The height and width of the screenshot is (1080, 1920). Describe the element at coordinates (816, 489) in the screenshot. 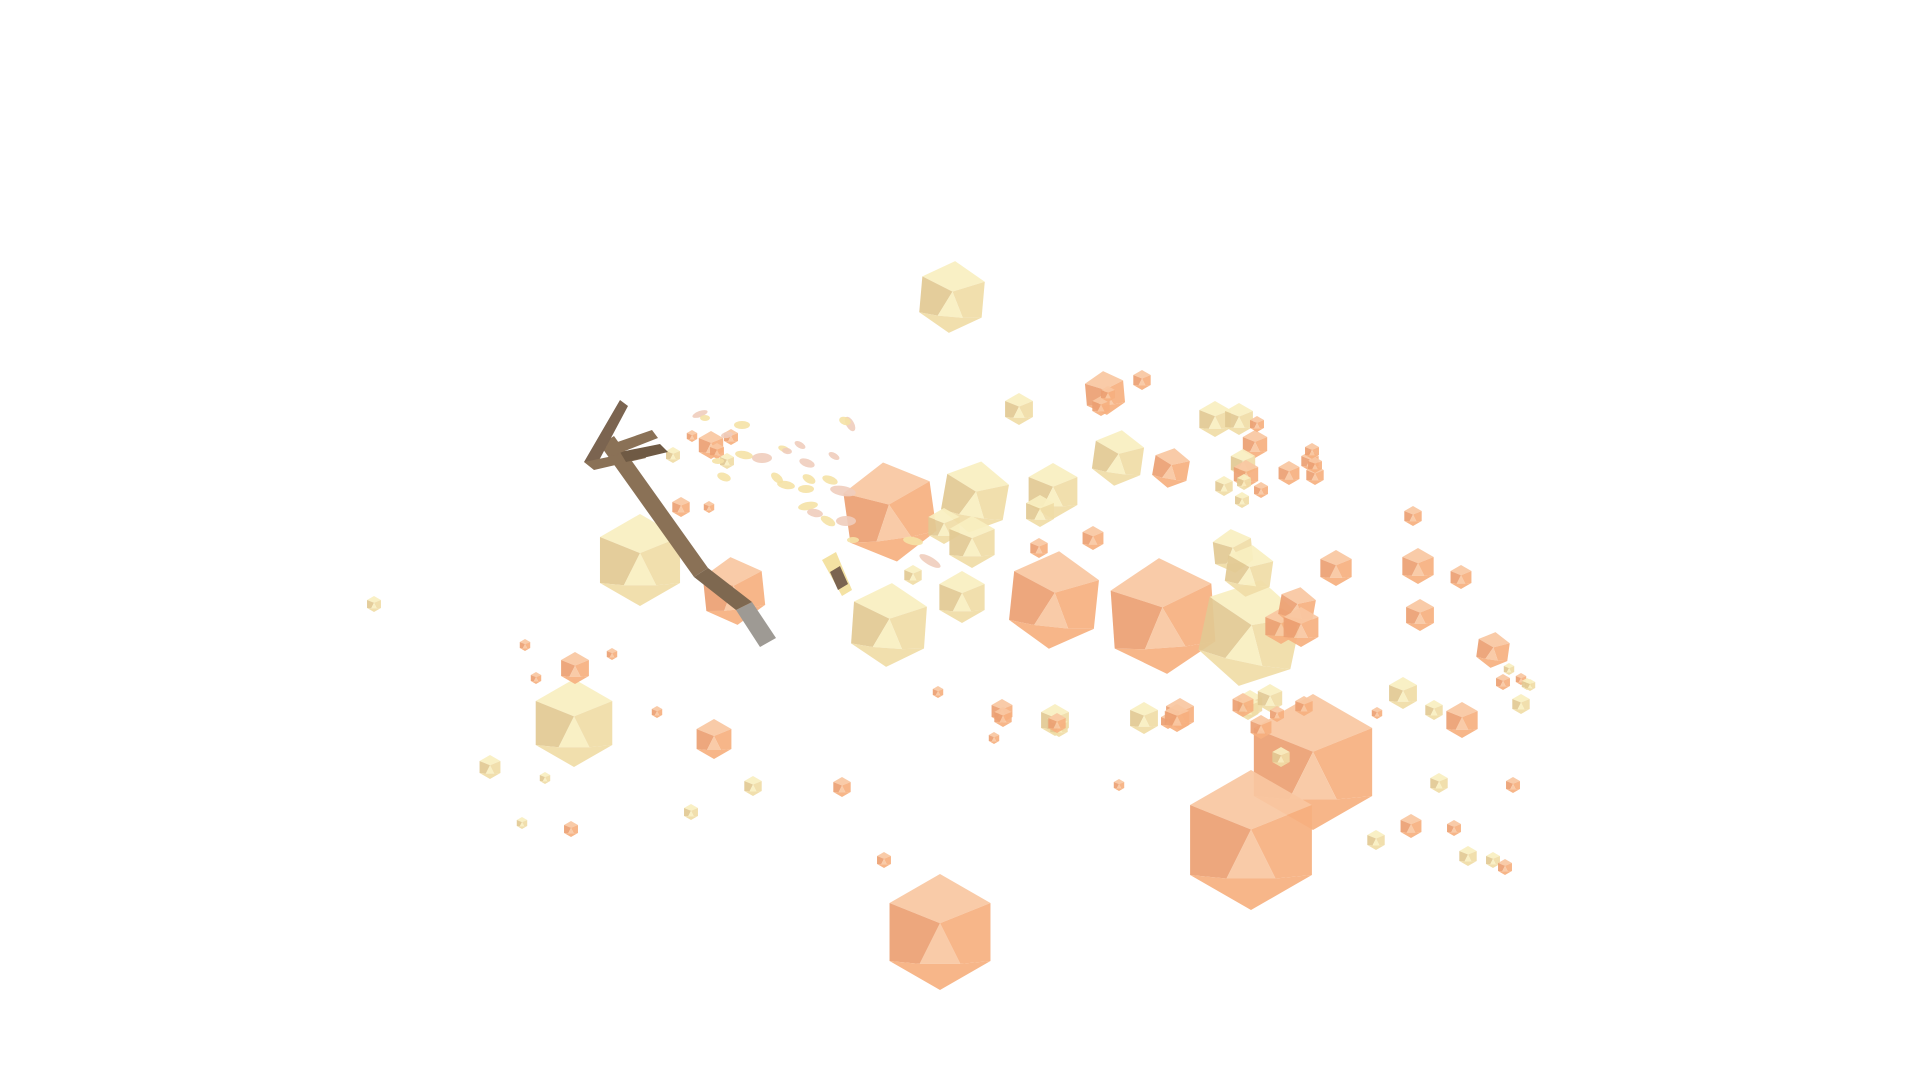

I see `dust-particles-layer` at that location.